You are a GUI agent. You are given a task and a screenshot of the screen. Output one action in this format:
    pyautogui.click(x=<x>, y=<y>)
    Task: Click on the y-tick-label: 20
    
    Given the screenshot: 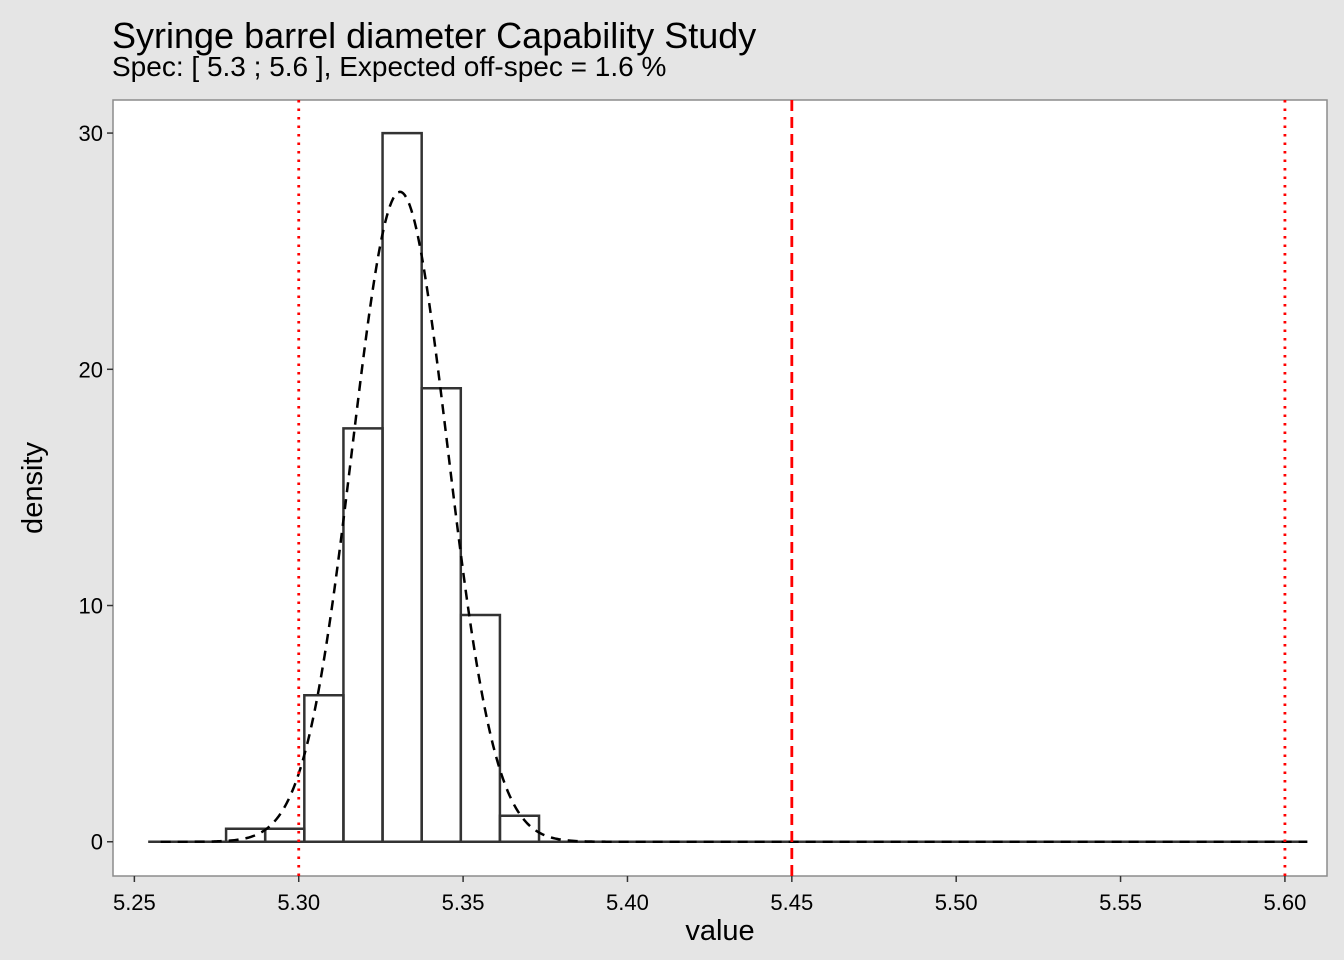 What is the action you would take?
    pyautogui.click(x=91, y=369)
    